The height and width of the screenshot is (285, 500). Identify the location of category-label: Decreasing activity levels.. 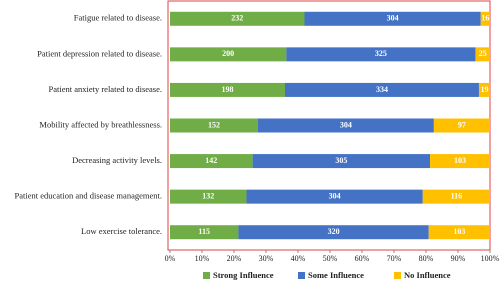
(117, 160).